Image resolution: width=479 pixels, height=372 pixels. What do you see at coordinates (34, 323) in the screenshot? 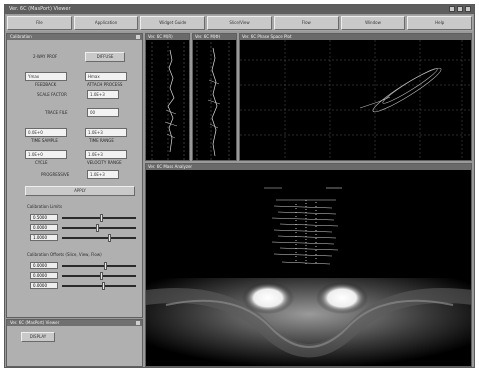
I see `display-panel-title: Ver. 6C (MasPort) Viewer` at bounding box center [34, 323].